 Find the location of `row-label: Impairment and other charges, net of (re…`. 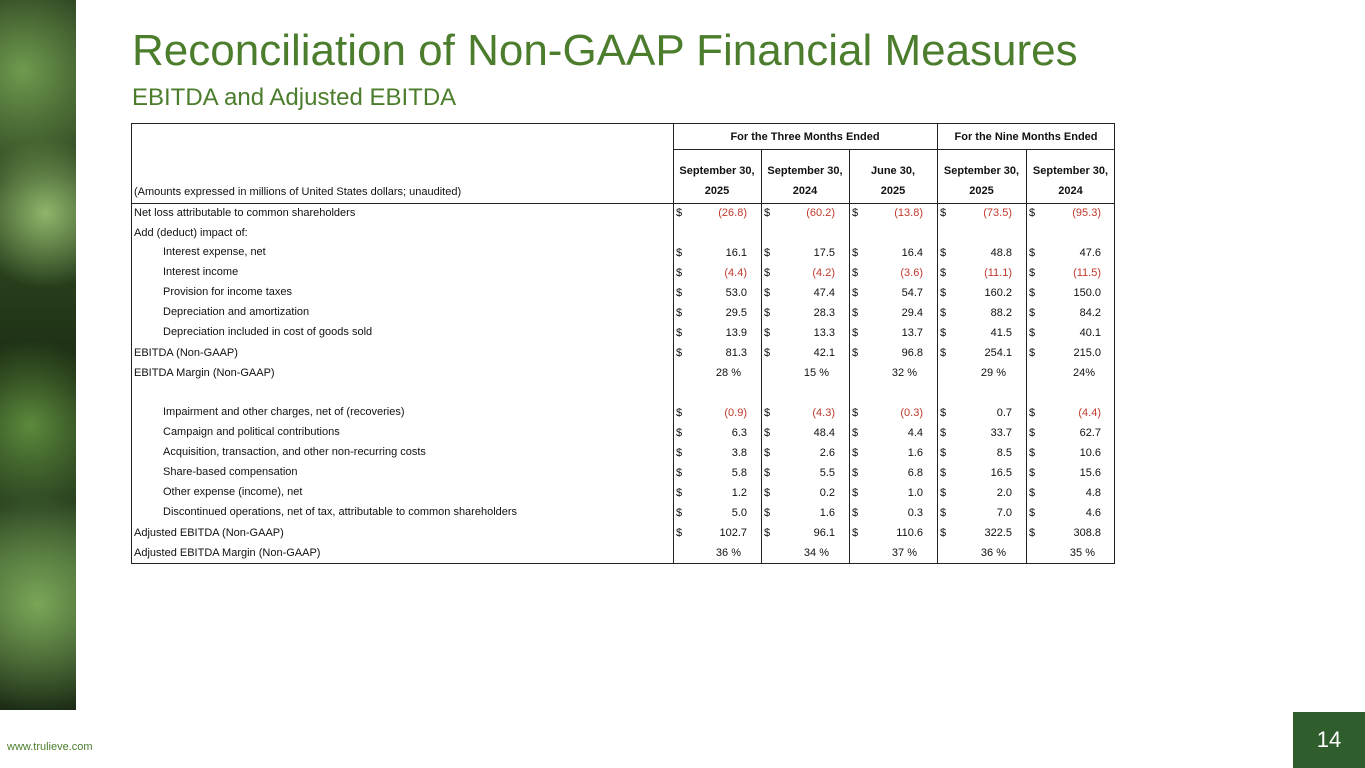

row-label: Impairment and other charges, net of (re… is located at coordinates (284, 412).